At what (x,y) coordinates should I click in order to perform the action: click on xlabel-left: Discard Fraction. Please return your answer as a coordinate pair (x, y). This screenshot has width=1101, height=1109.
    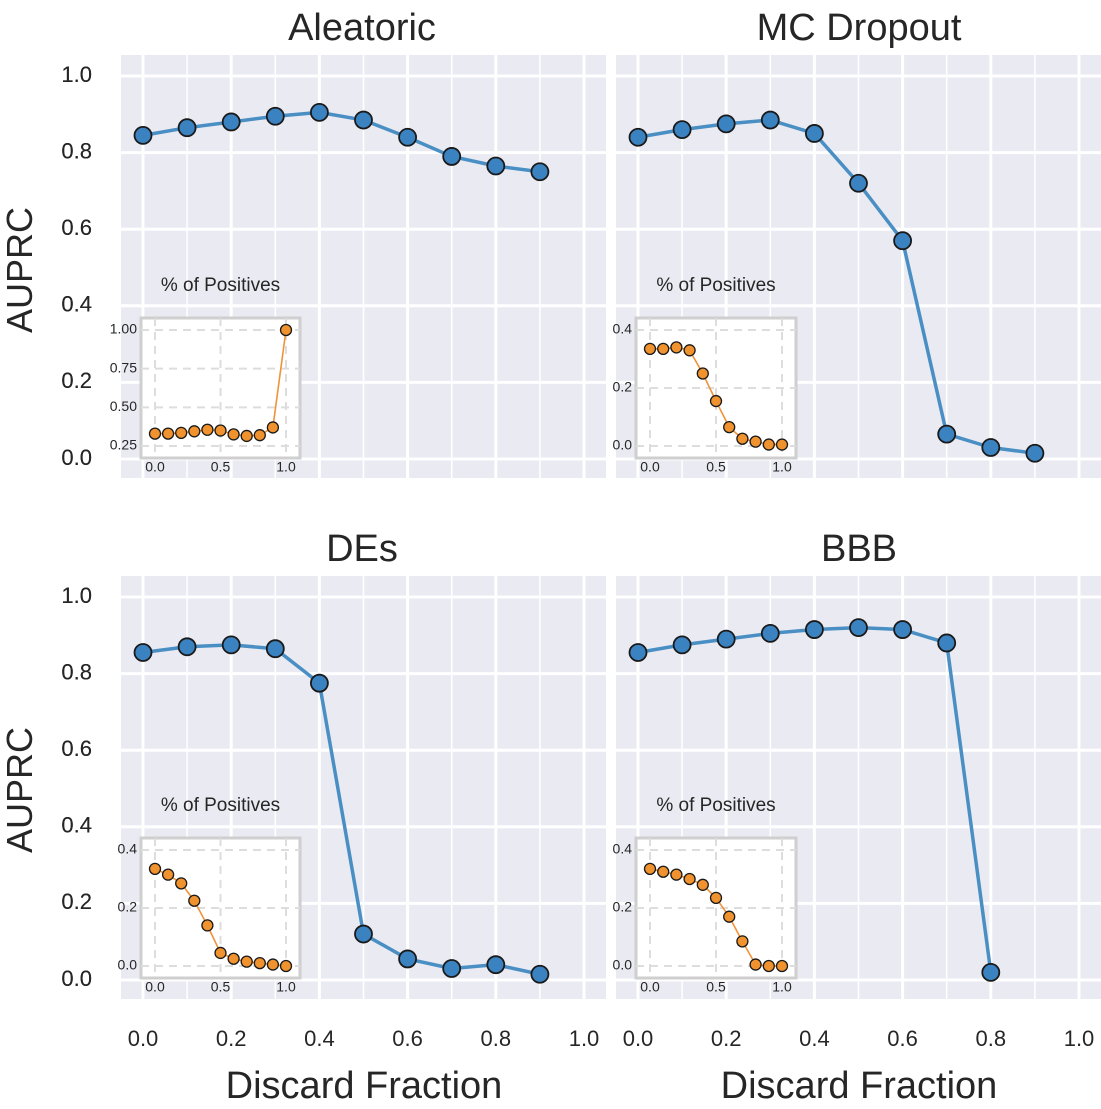
    Looking at the image, I should click on (364, 1086).